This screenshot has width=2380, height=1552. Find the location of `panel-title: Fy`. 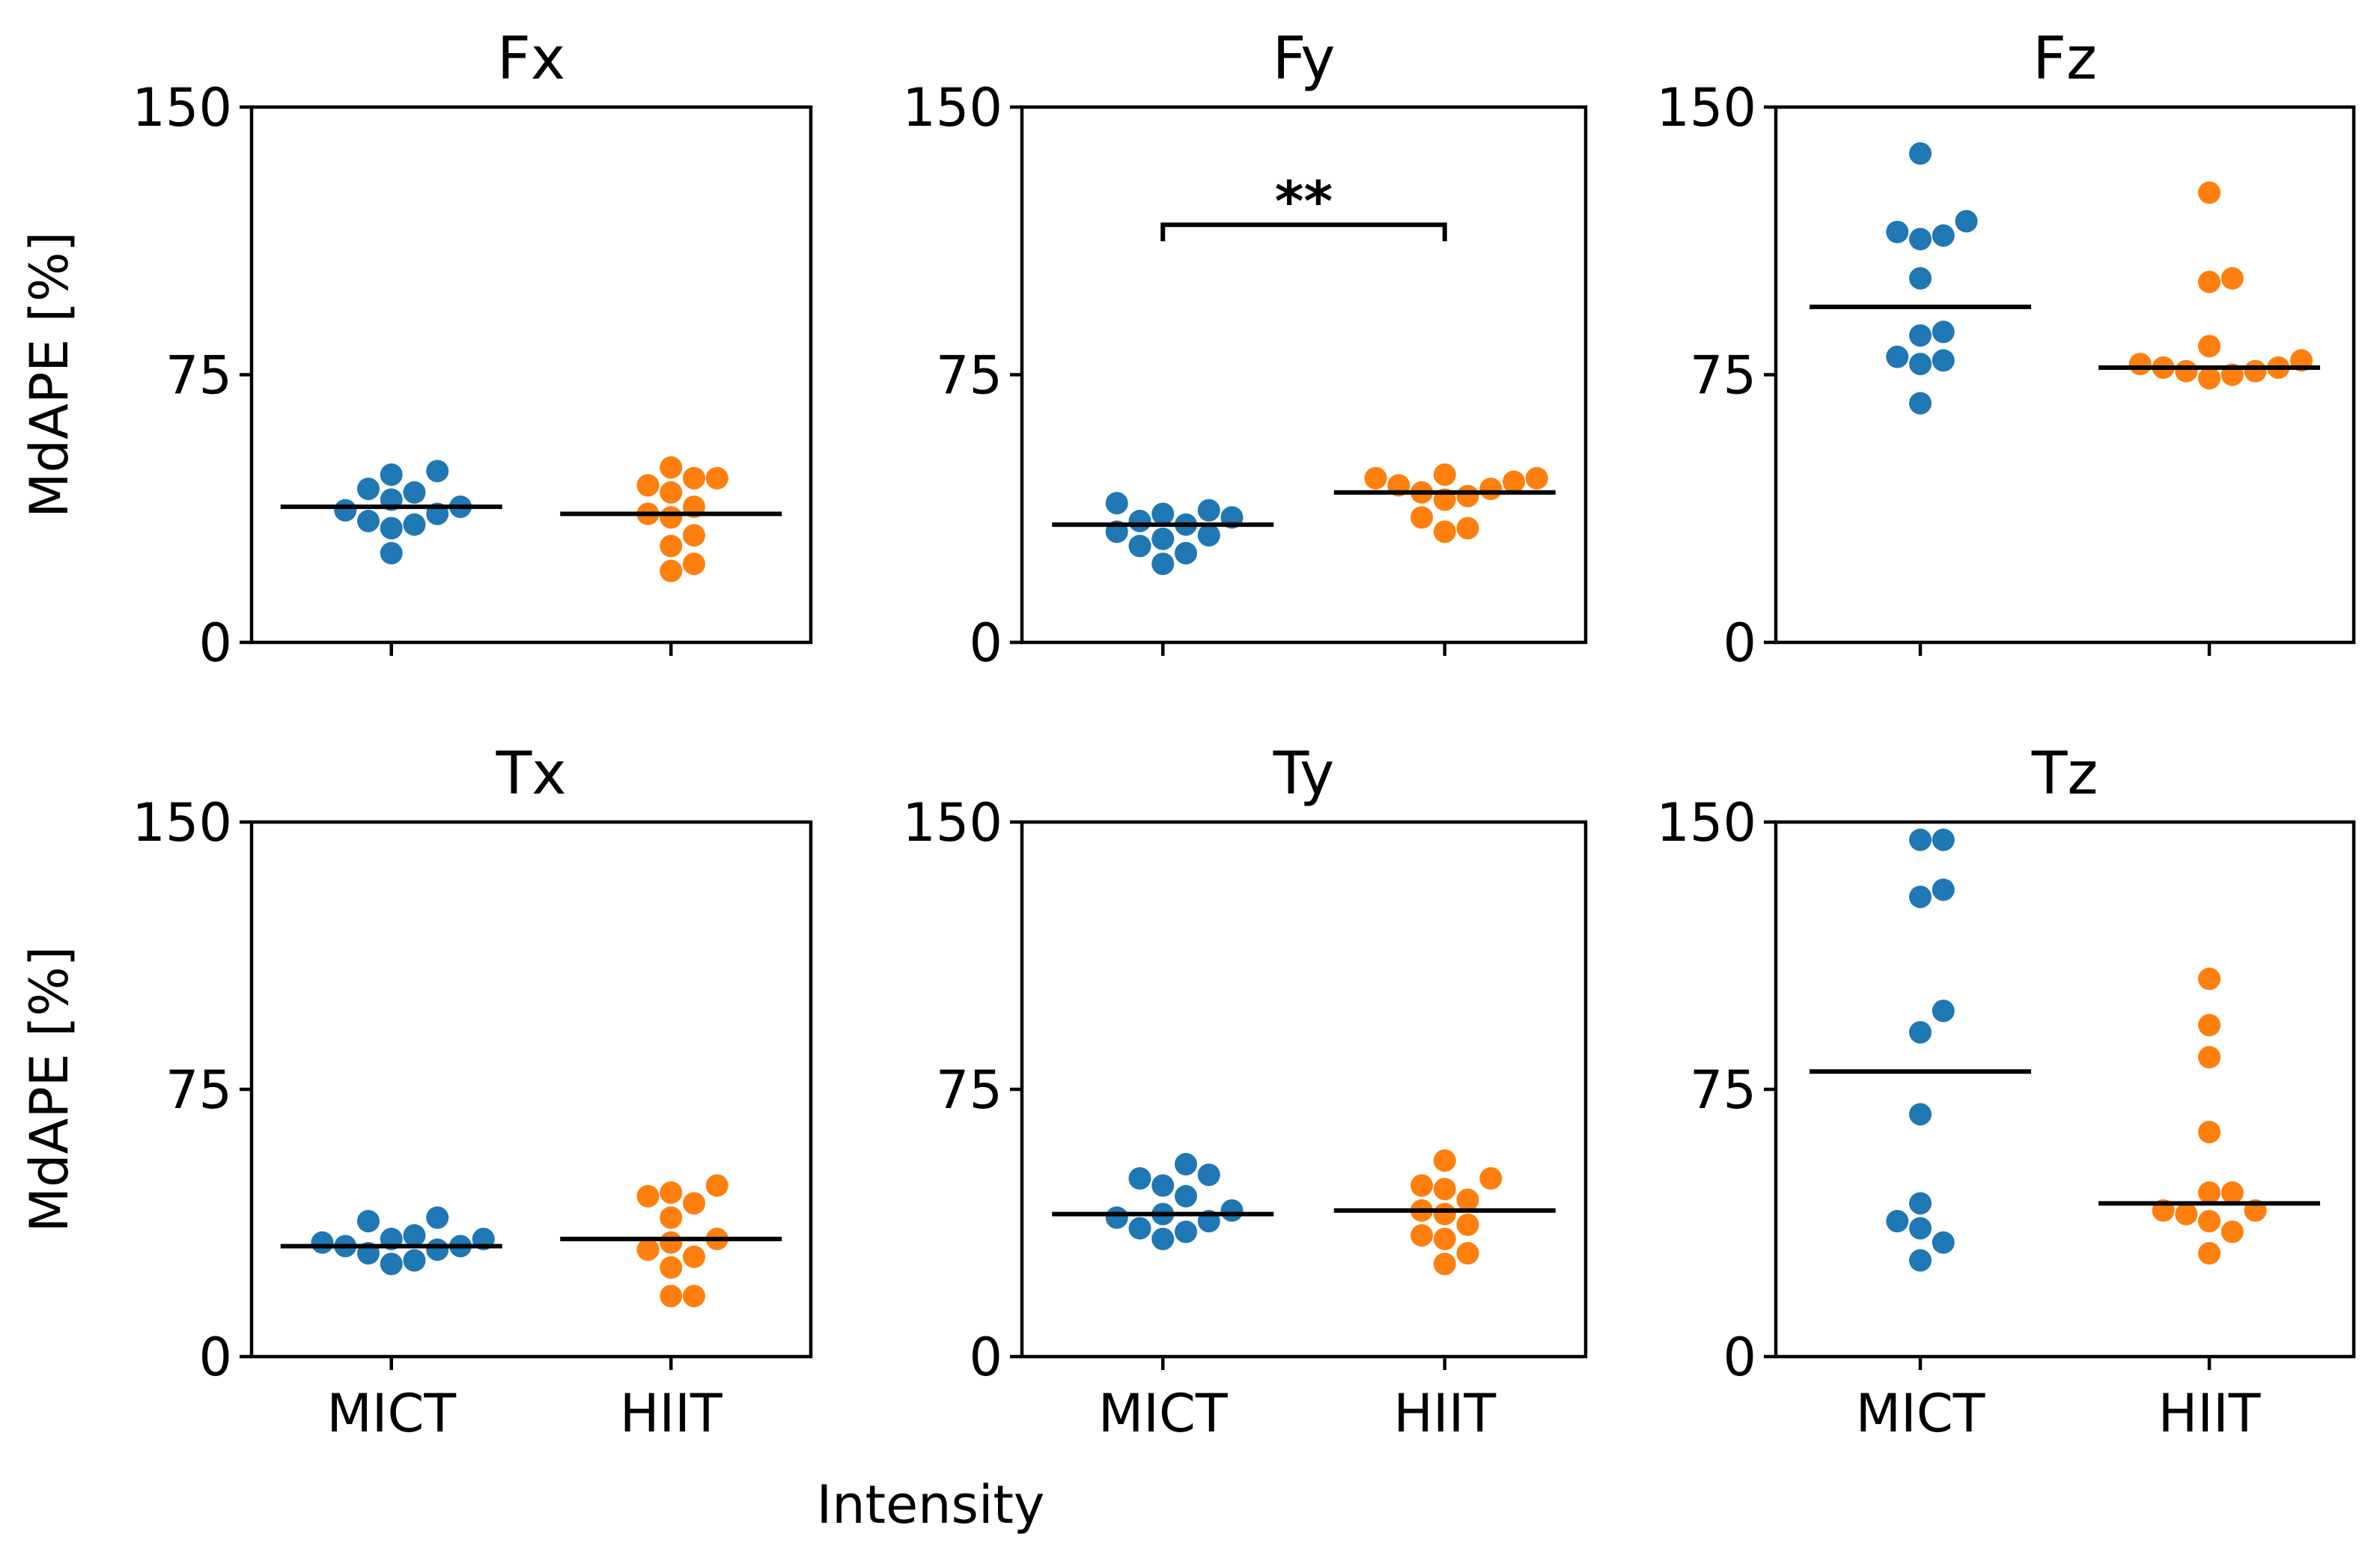

panel-title: Fy is located at coordinates (1304, 59).